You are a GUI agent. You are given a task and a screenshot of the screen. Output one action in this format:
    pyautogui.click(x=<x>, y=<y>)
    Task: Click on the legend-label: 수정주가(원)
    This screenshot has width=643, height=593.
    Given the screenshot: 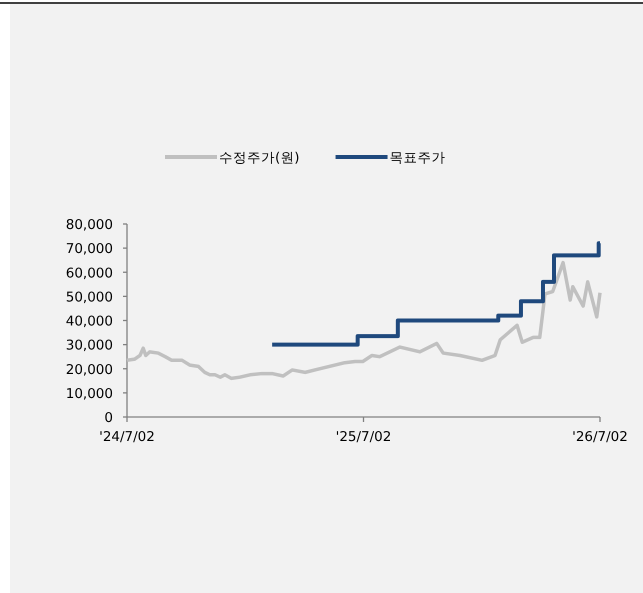 What is the action you would take?
    pyautogui.click(x=259, y=158)
    